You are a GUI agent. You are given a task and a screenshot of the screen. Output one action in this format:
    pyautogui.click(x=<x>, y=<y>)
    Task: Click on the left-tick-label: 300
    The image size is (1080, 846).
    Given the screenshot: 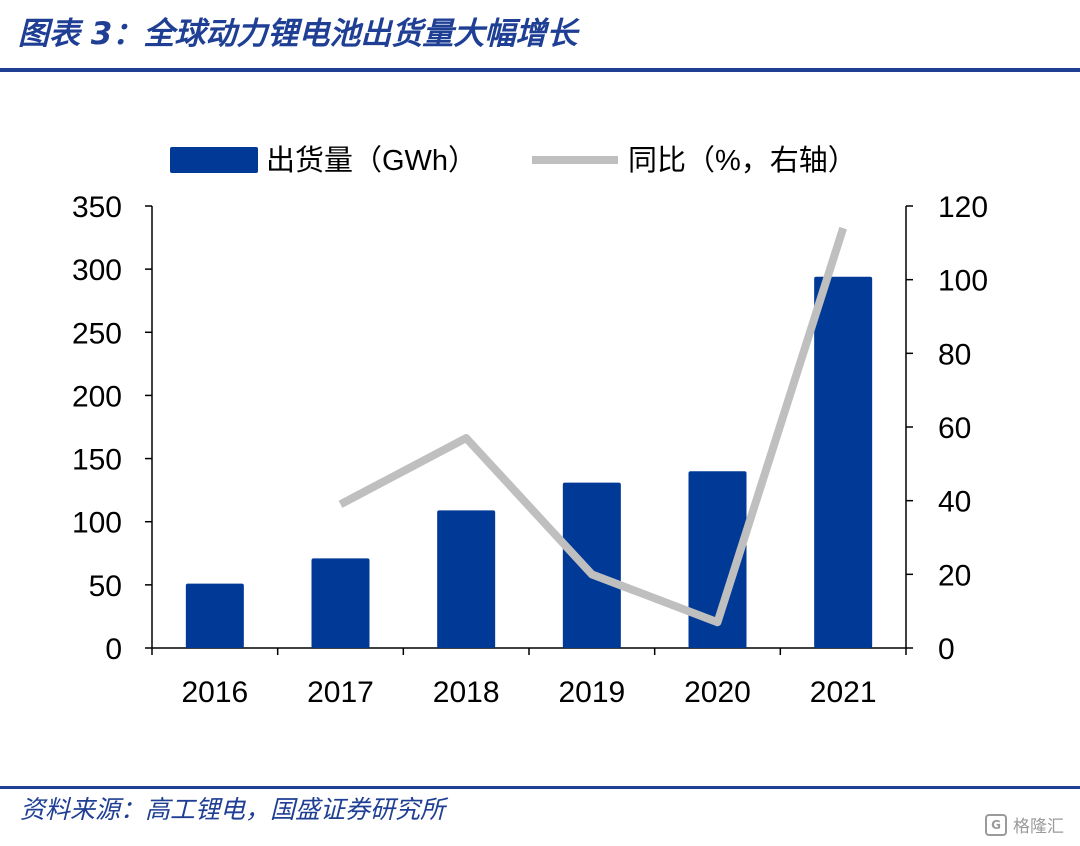 What is the action you would take?
    pyautogui.click(x=97, y=270)
    